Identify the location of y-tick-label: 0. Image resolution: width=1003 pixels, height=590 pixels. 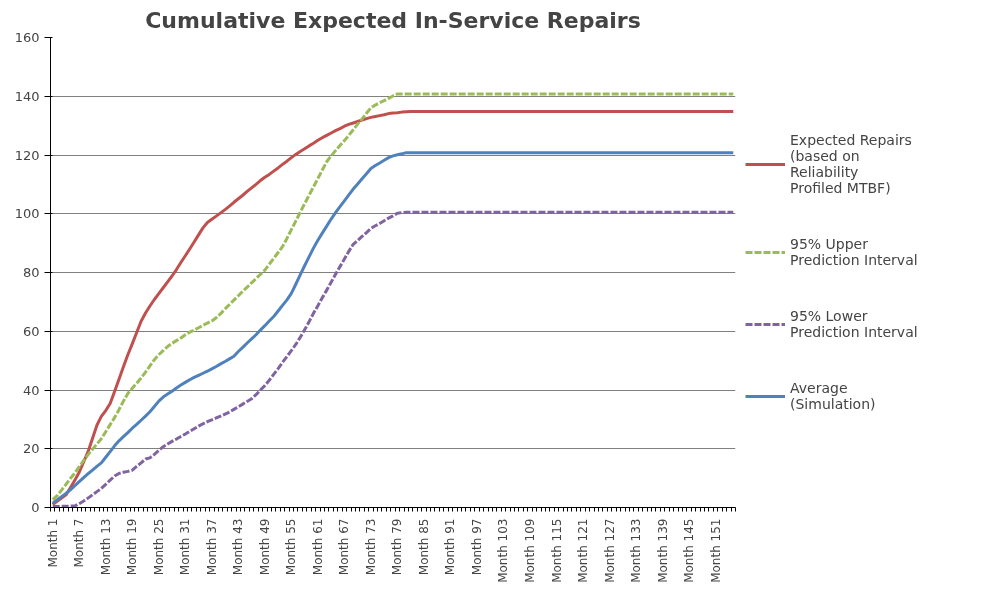
(35, 507).